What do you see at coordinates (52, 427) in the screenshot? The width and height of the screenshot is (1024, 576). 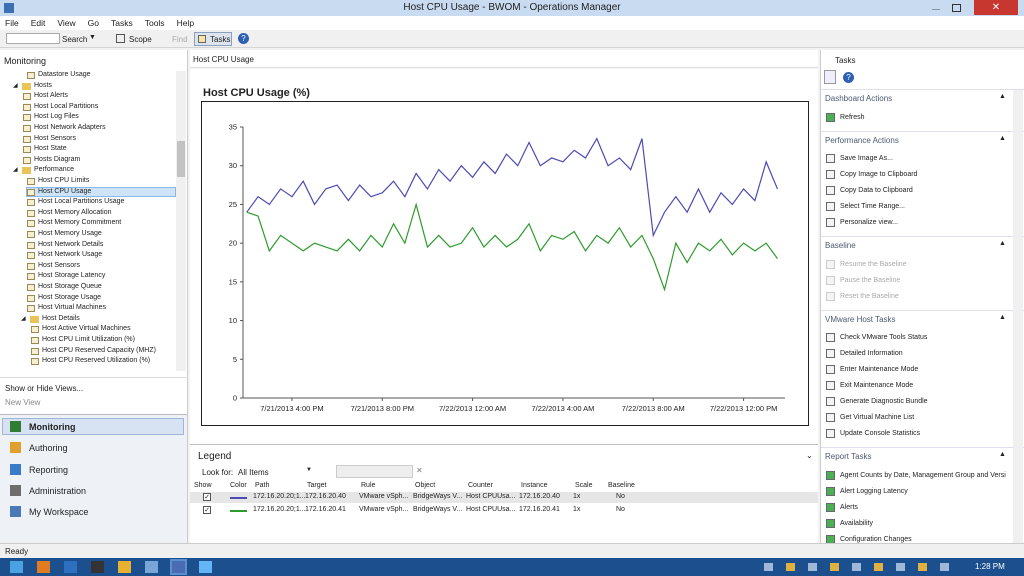 I see `nav-button: Monitoring` at bounding box center [52, 427].